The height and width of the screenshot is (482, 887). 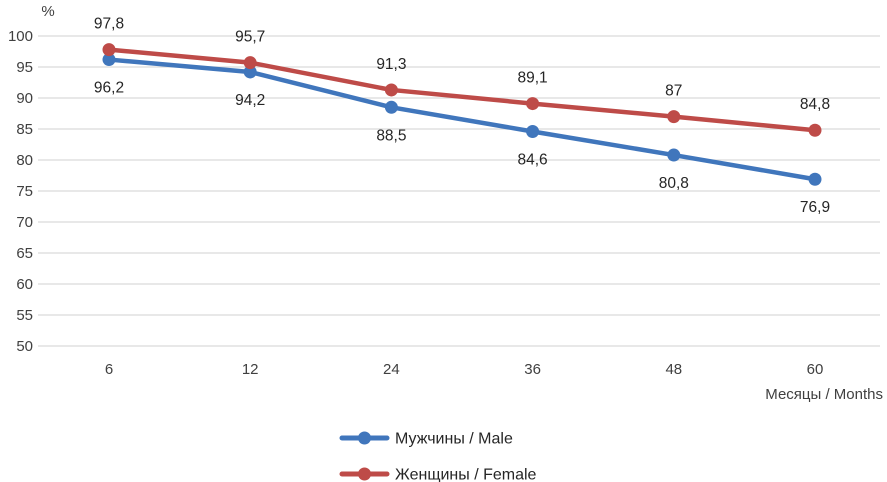 I want to click on data-label-female-48: 87, so click(x=673, y=91).